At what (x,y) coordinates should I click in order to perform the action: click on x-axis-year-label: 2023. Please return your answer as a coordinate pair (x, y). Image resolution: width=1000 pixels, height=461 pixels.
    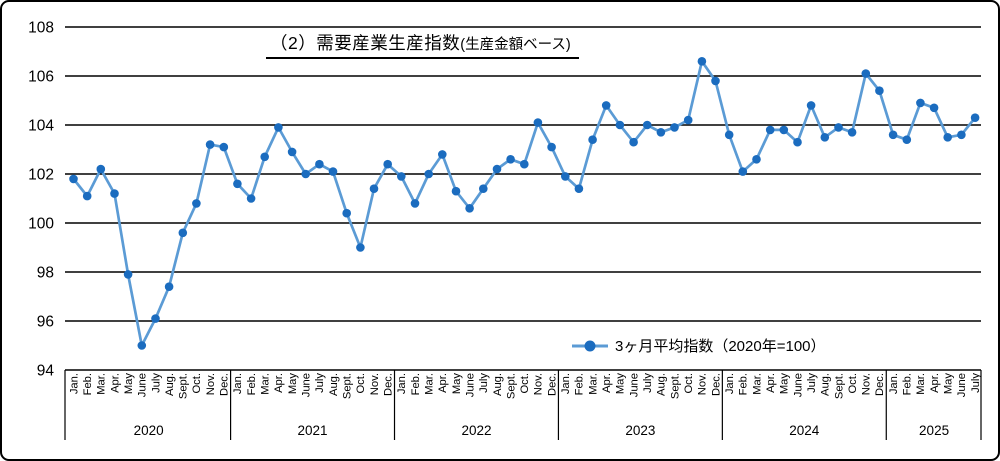
    Looking at the image, I should click on (640, 430).